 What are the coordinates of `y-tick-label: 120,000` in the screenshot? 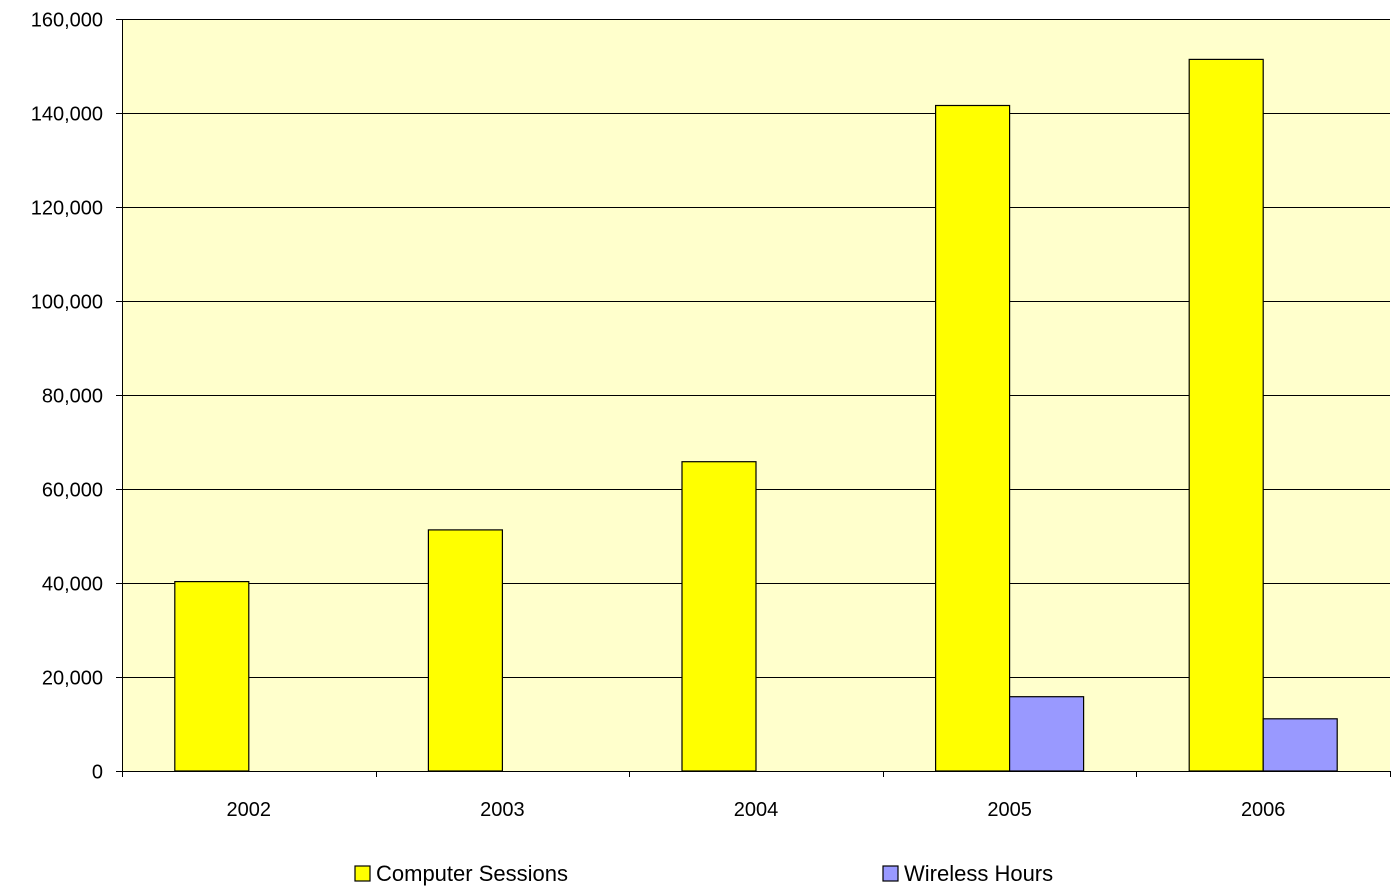 It's located at (67, 209).